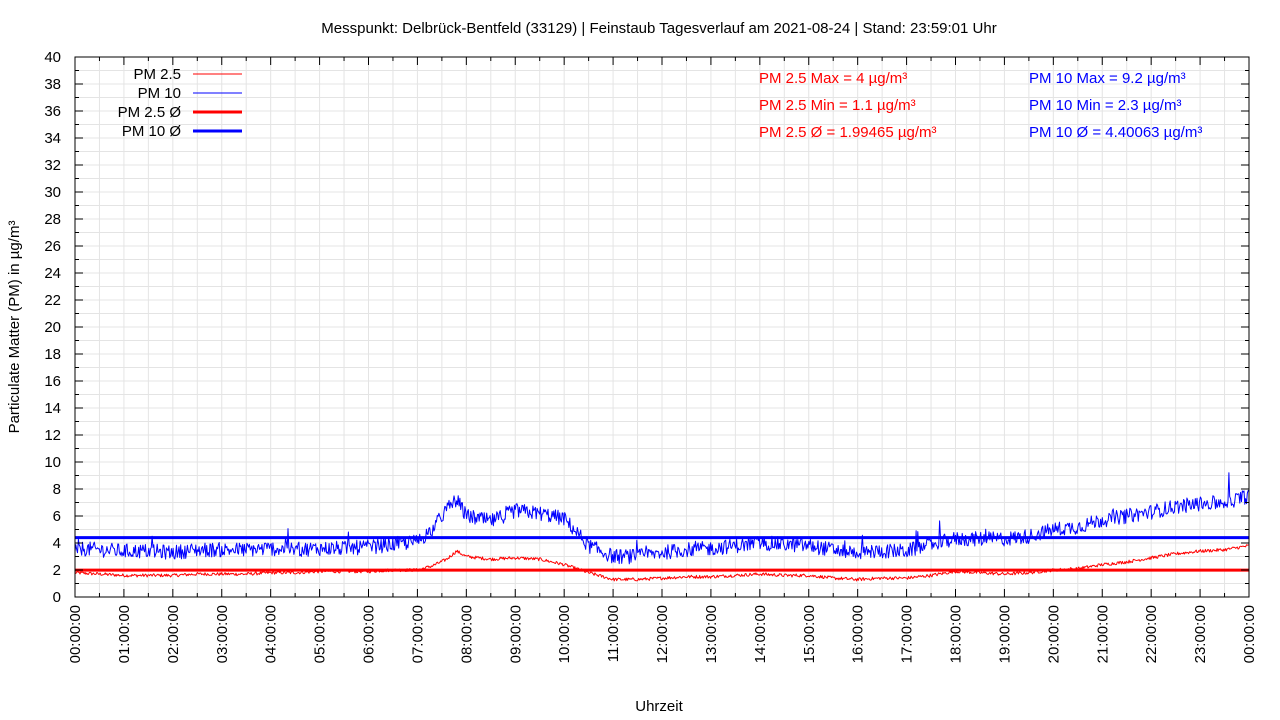 This screenshot has height=720, width=1280. Describe the element at coordinates (57, 570) in the screenshot. I see `y-tick-label: 2` at that location.